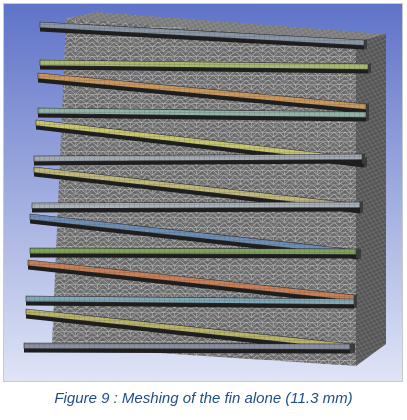 The height and width of the screenshot is (420, 407). I want to click on base-plate-side-mesh, so click(371, 200).